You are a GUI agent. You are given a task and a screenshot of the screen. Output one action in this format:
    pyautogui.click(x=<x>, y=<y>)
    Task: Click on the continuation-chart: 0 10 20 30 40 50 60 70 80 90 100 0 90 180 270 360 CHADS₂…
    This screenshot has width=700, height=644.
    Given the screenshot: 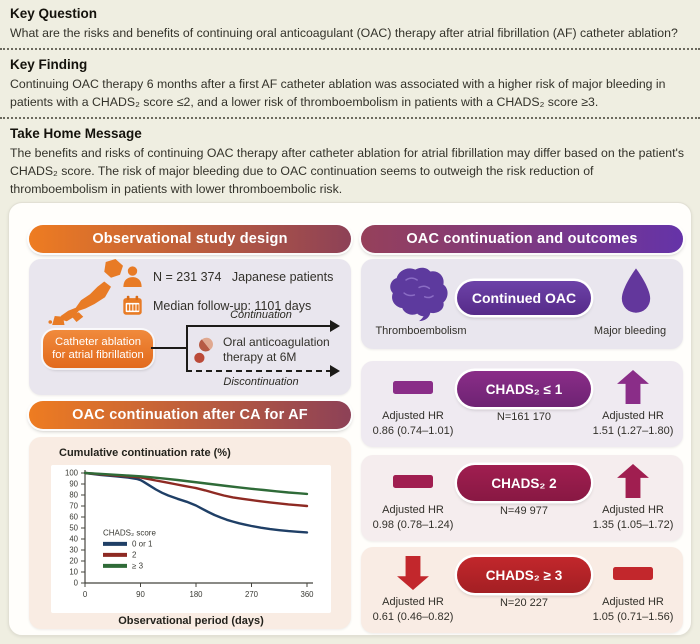 What is the action you would take?
    pyautogui.click(x=191, y=539)
    